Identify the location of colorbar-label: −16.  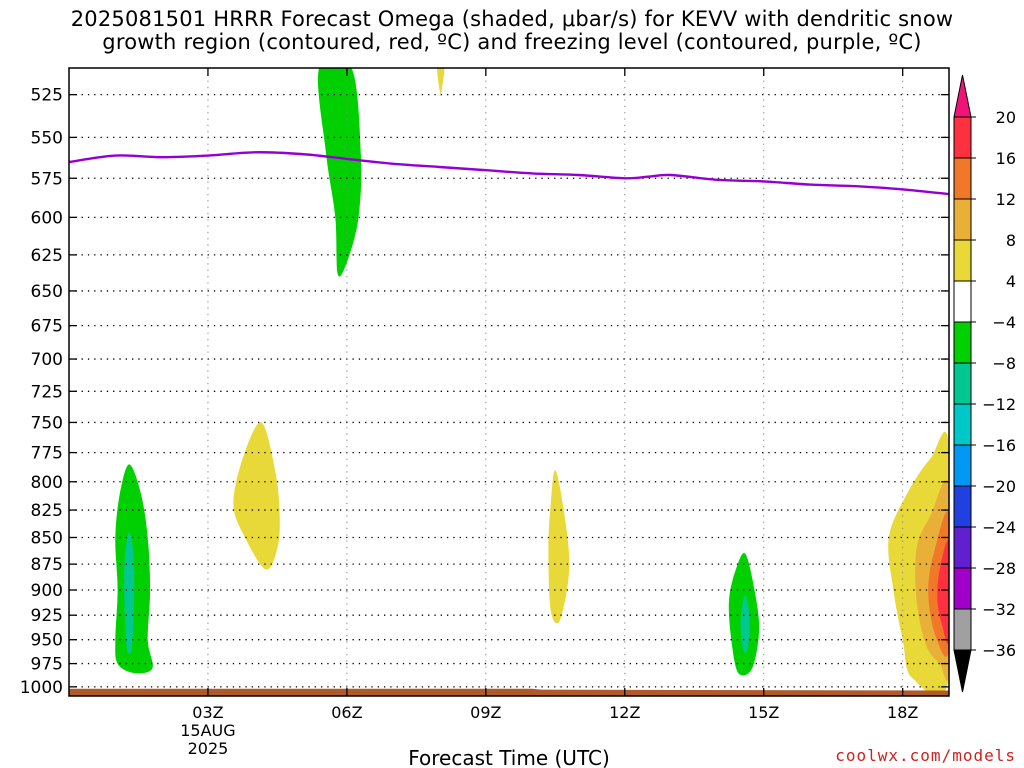
(999, 445).